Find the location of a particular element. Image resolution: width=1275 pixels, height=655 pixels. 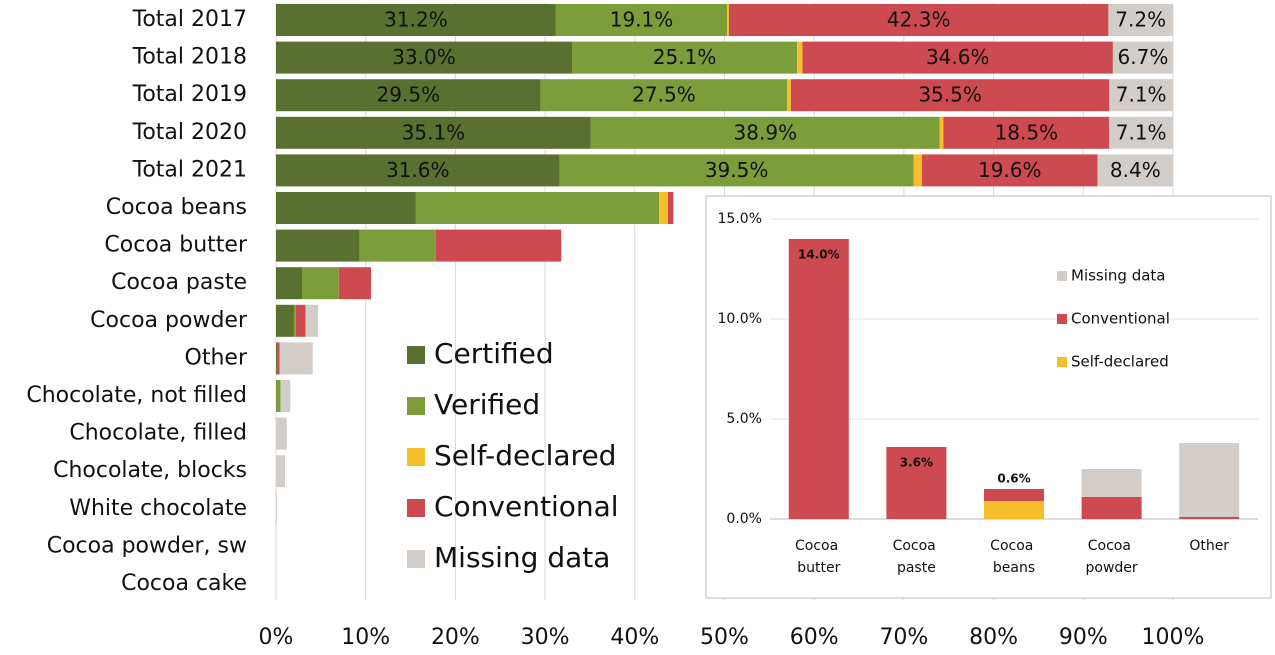

x-tick-label: 40% is located at coordinates (634, 637).